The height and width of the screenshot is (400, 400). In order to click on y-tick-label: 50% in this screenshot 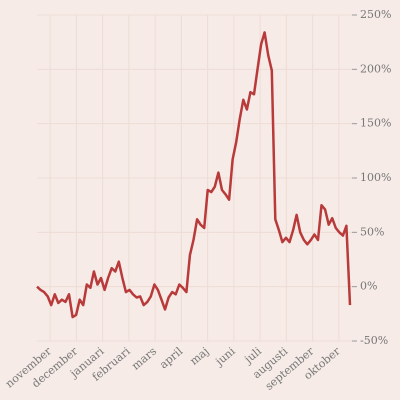, I will do `click(372, 231)`.